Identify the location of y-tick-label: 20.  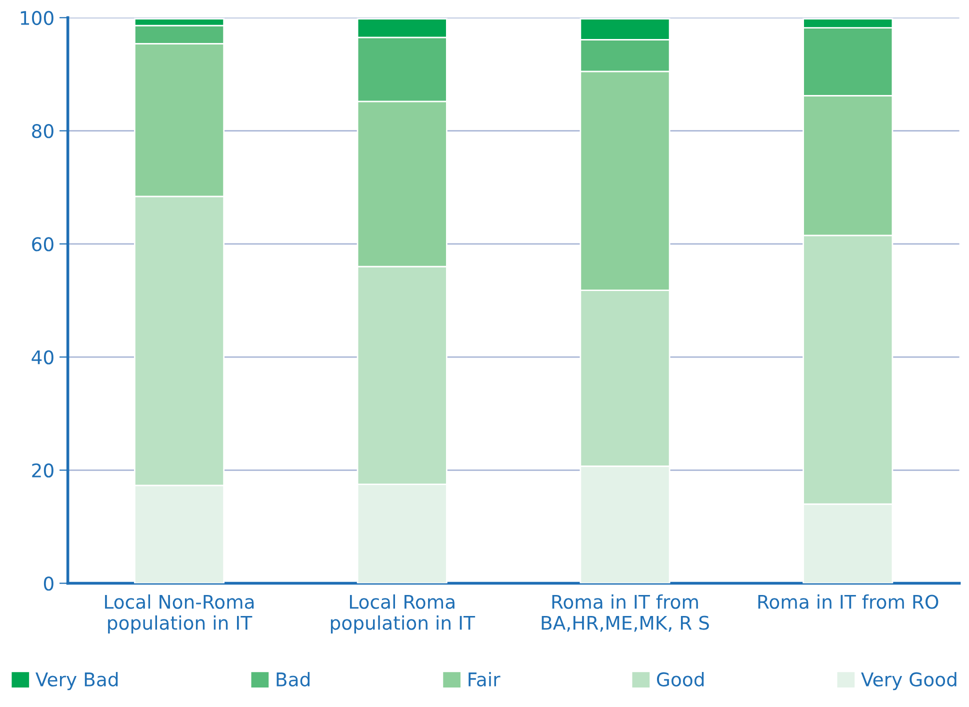
(43, 470).